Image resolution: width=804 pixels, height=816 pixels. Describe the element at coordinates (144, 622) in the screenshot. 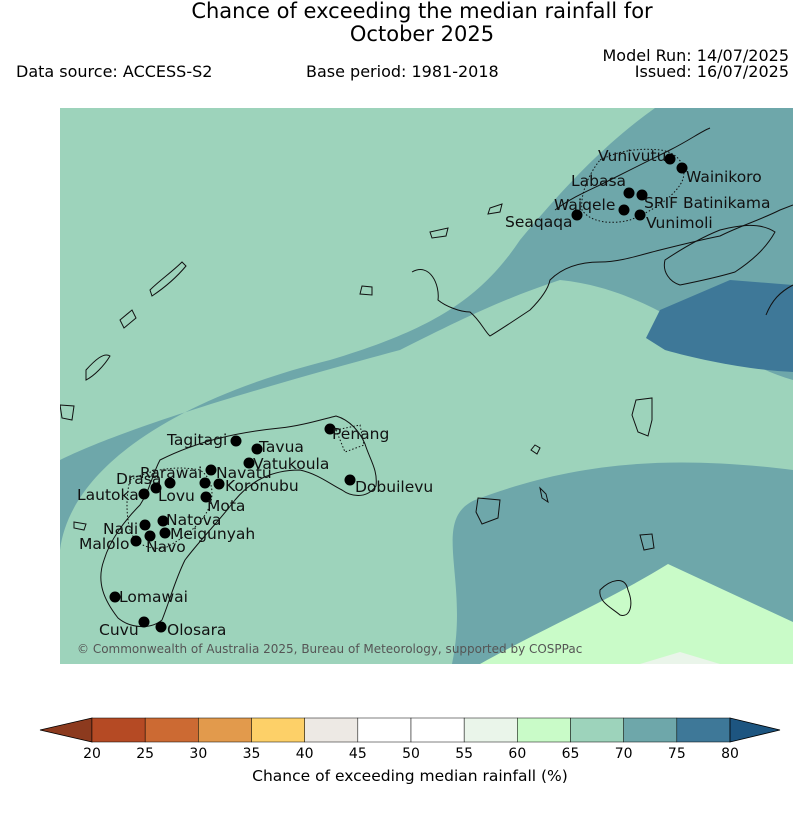

I see `station-marker-cuvu` at that location.